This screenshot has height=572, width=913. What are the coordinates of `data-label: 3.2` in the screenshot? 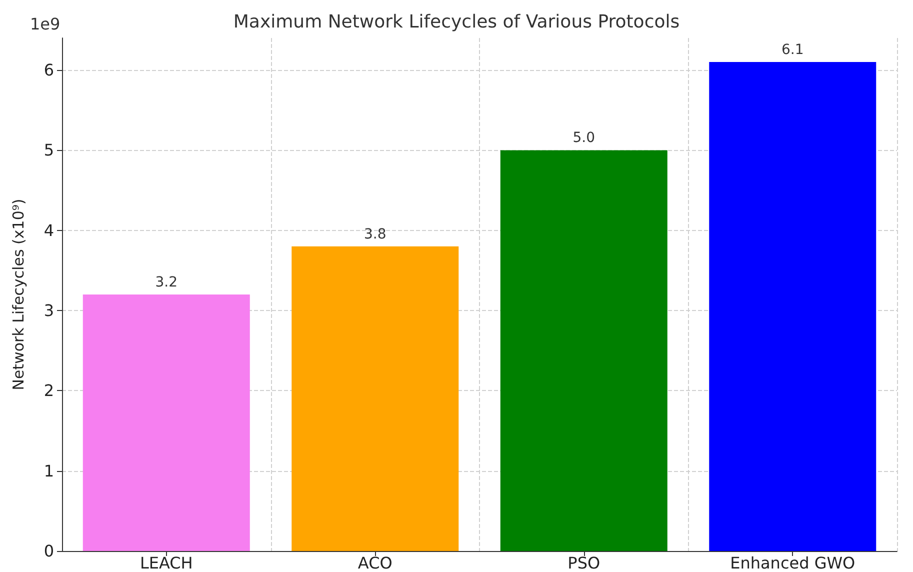 It's located at (166, 282).